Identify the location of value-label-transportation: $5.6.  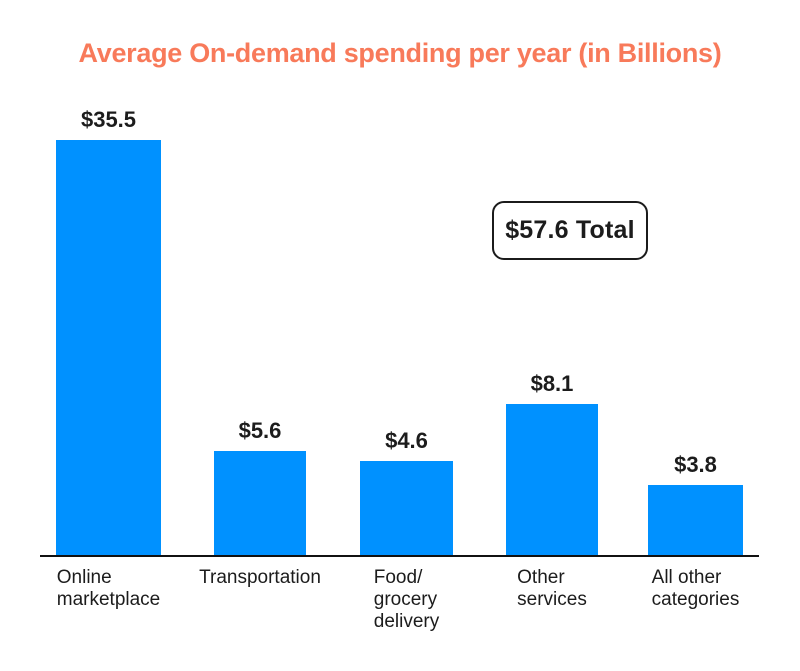
(260, 430).